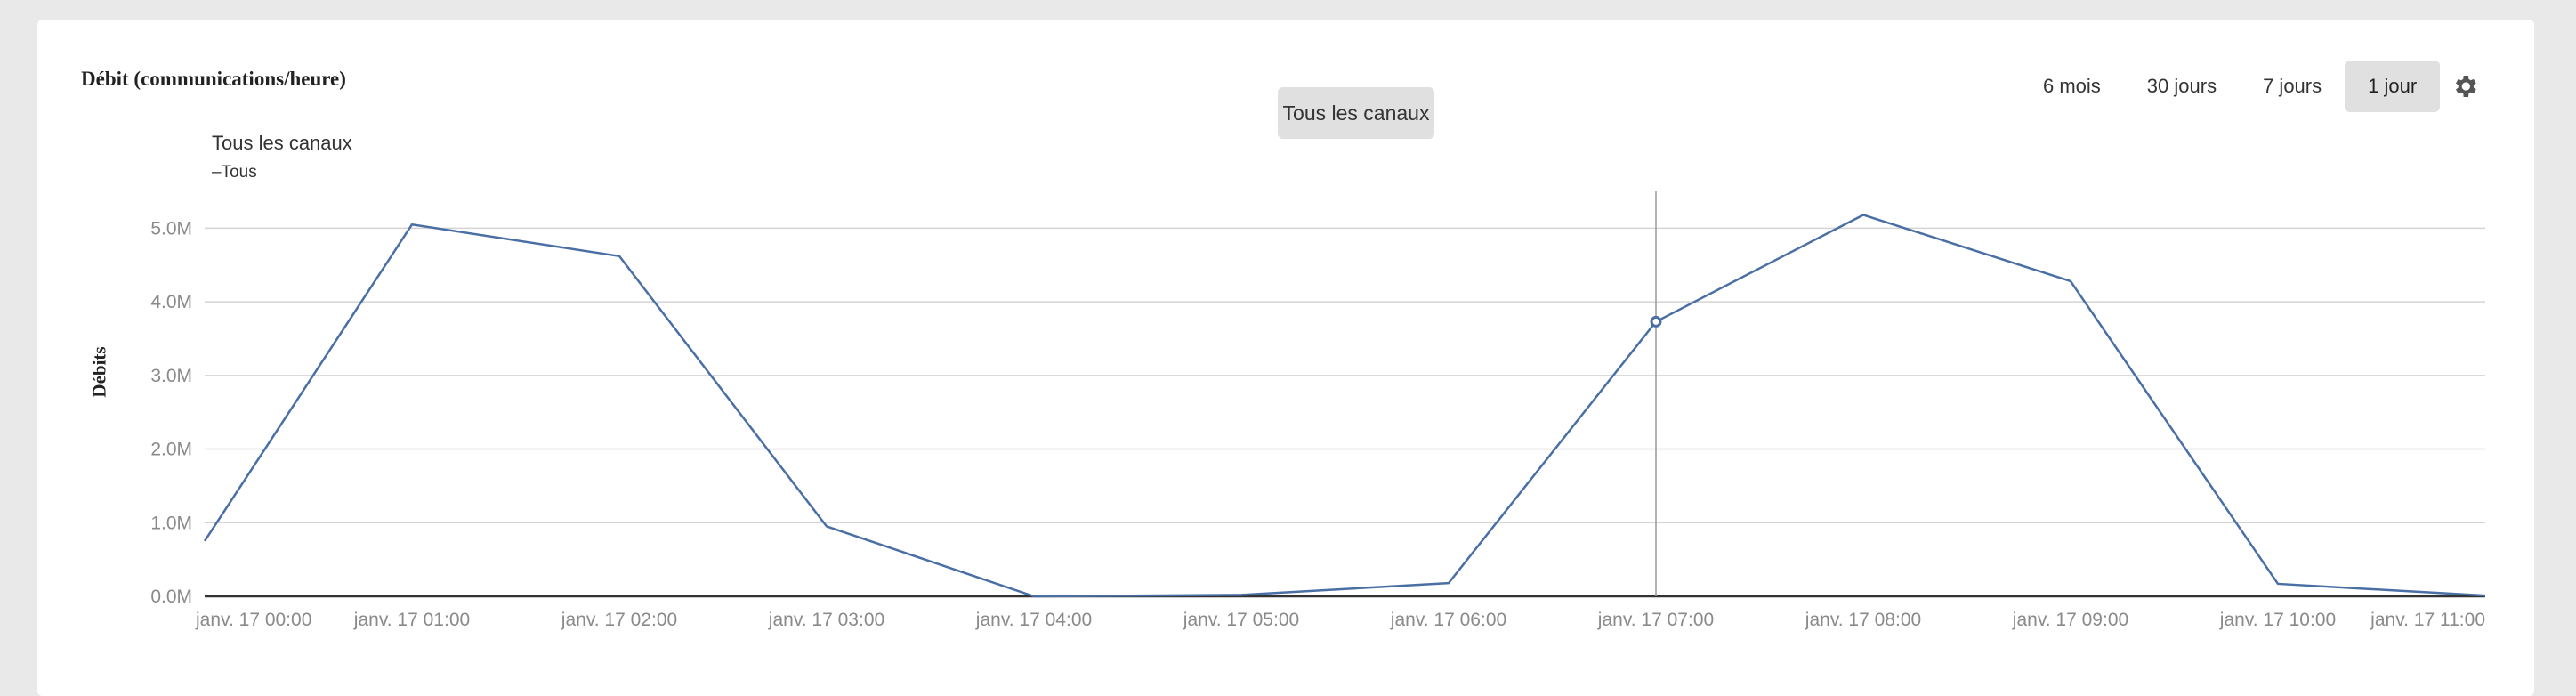 Image resolution: width=2576 pixels, height=696 pixels. What do you see at coordinates (1863, 620) in the screenshot?
I see `x-tick-label: janv. 17 08:00` at bounding box center [1863, 620].